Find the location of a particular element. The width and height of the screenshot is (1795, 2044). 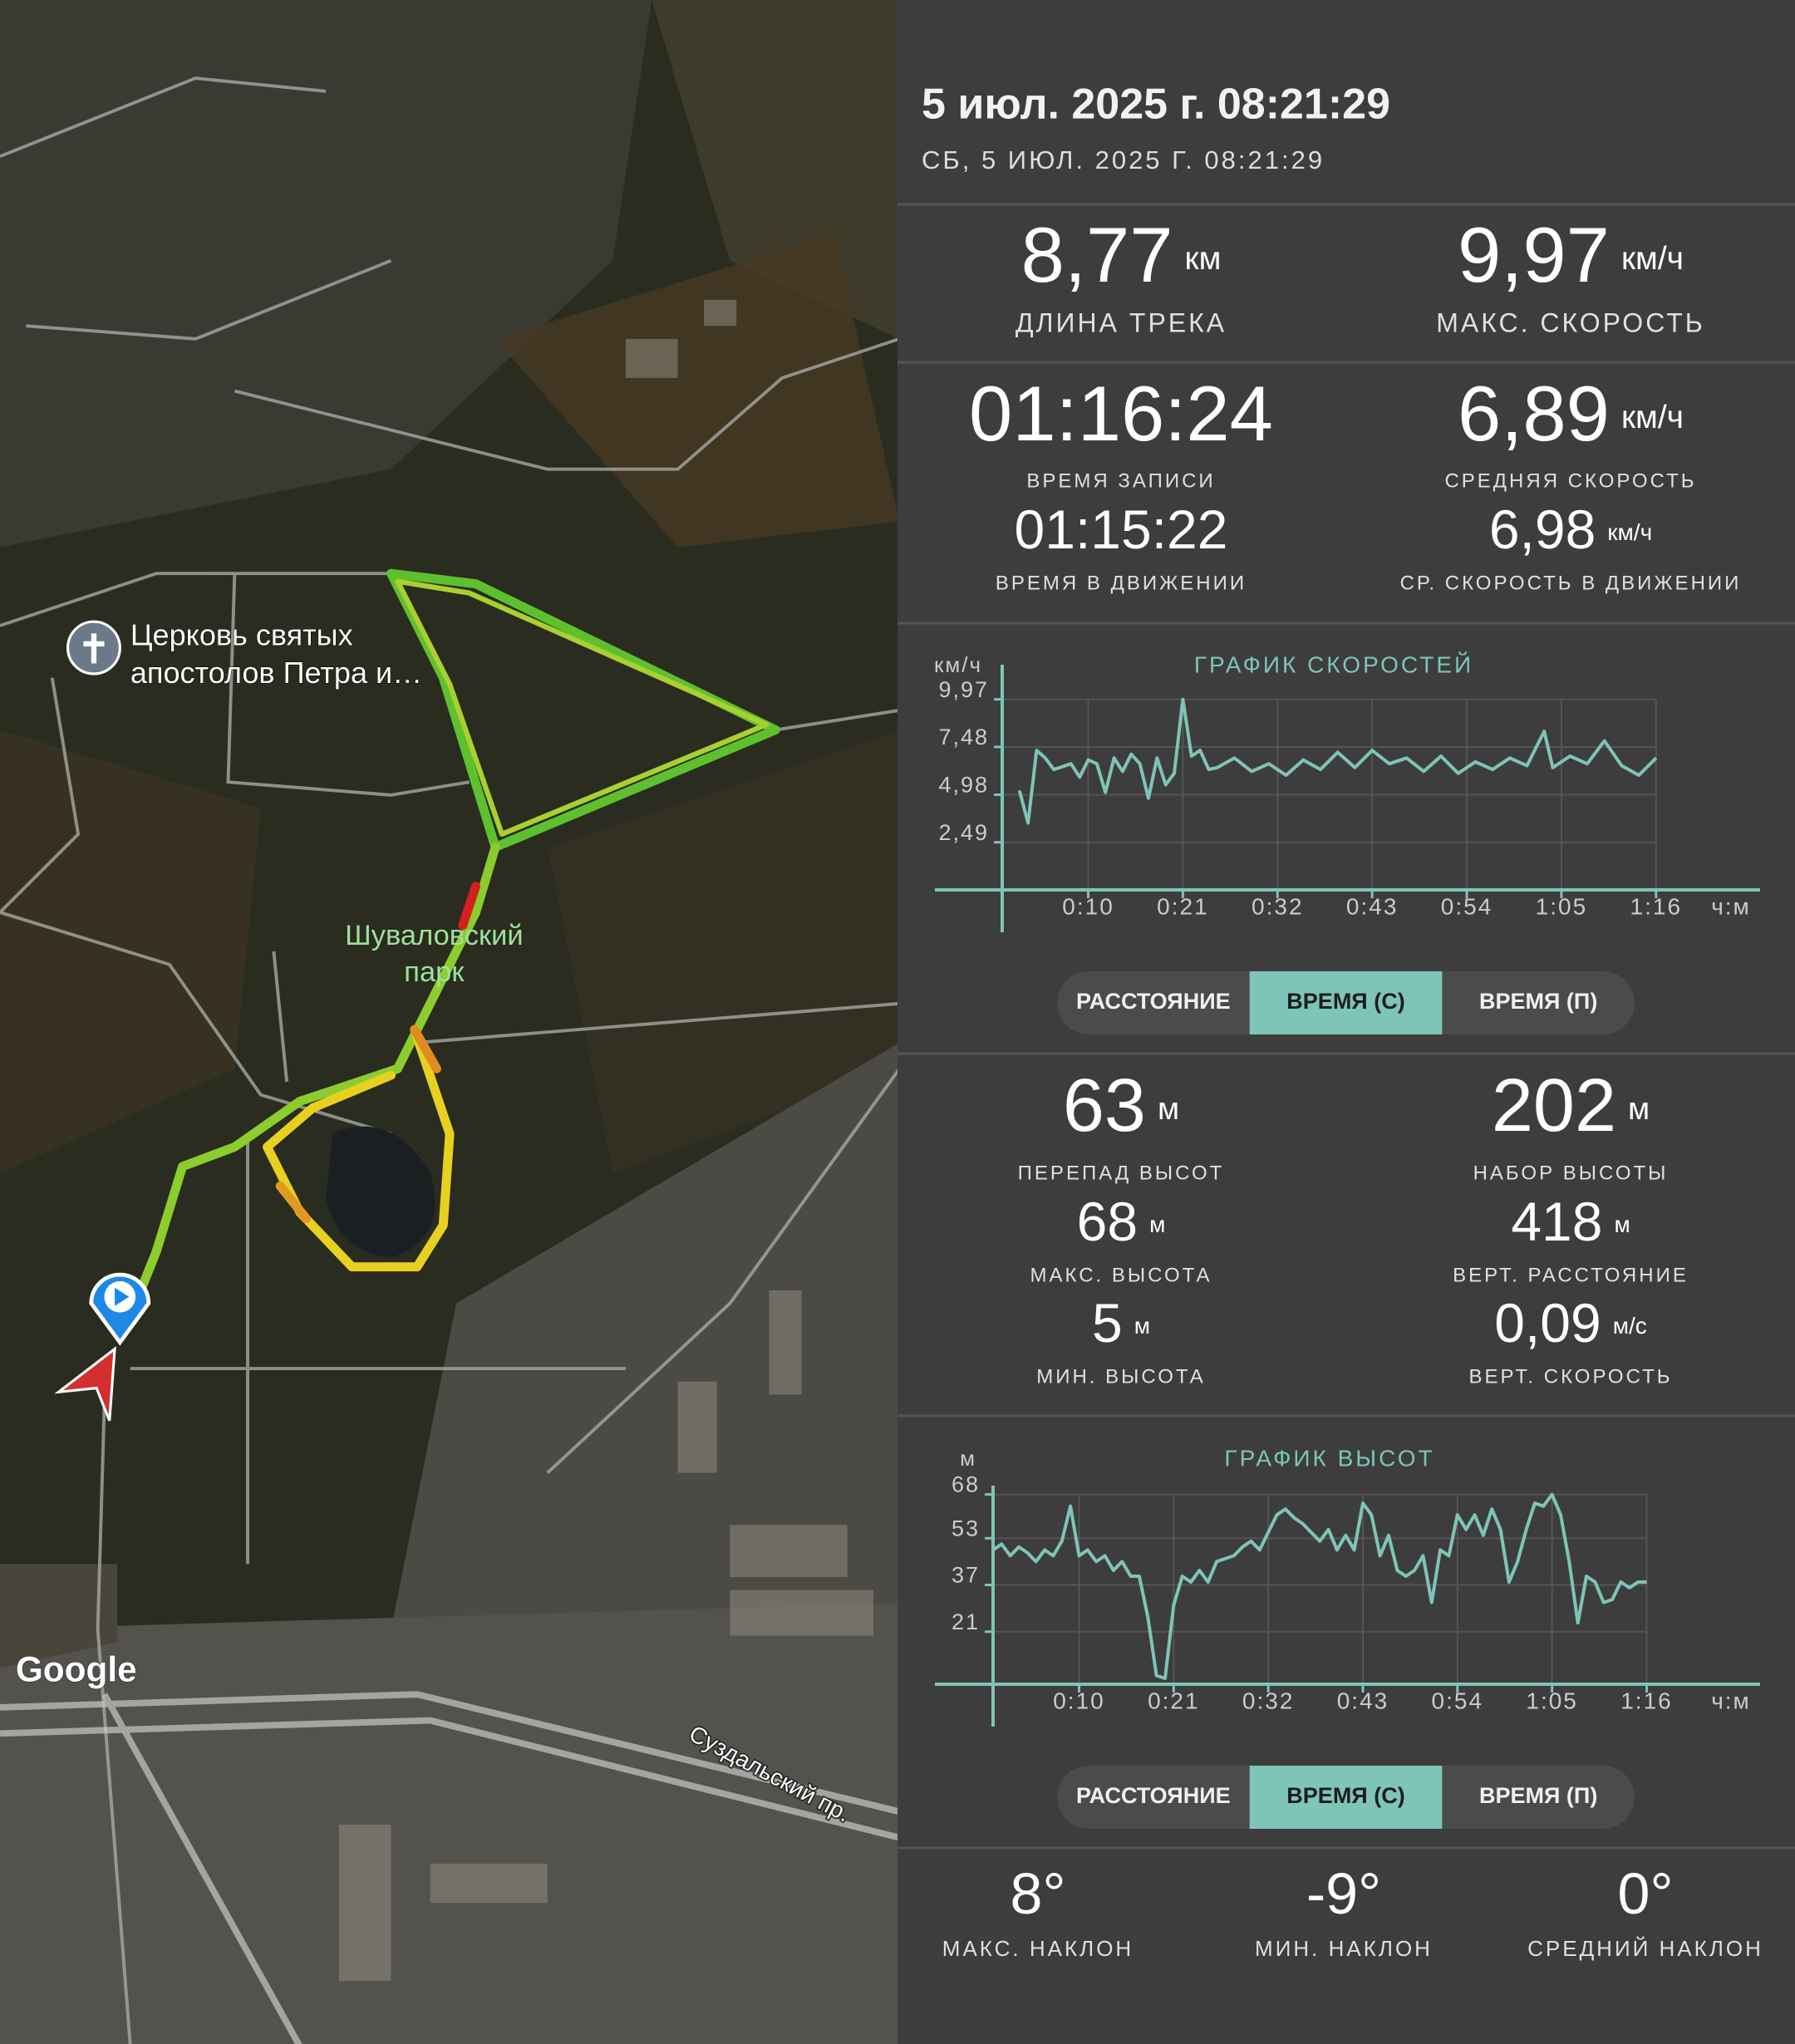

header-subtitle: СБ, 5 ИЮЛ. 2025 Г. 08:21:29 is located at coordinates (1123, 159).